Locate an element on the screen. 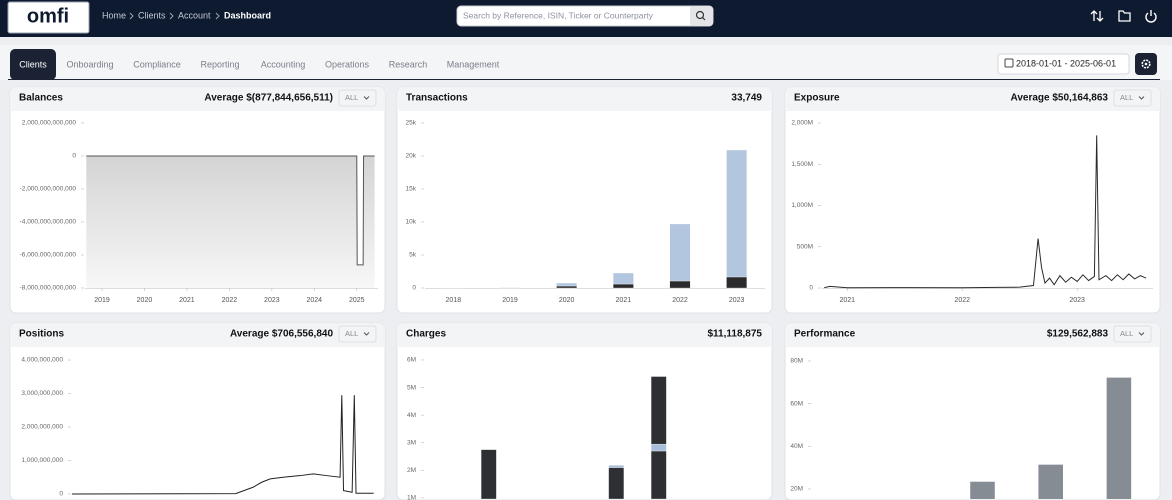  logo-box is located at coordinates (48, 17).